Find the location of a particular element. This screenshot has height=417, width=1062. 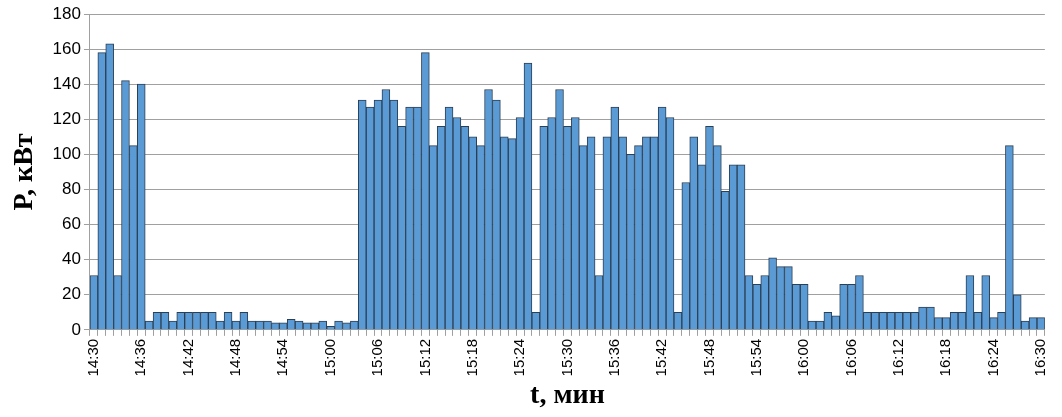

x-tick-label: 15:06 is located at coordinates (377, 357).